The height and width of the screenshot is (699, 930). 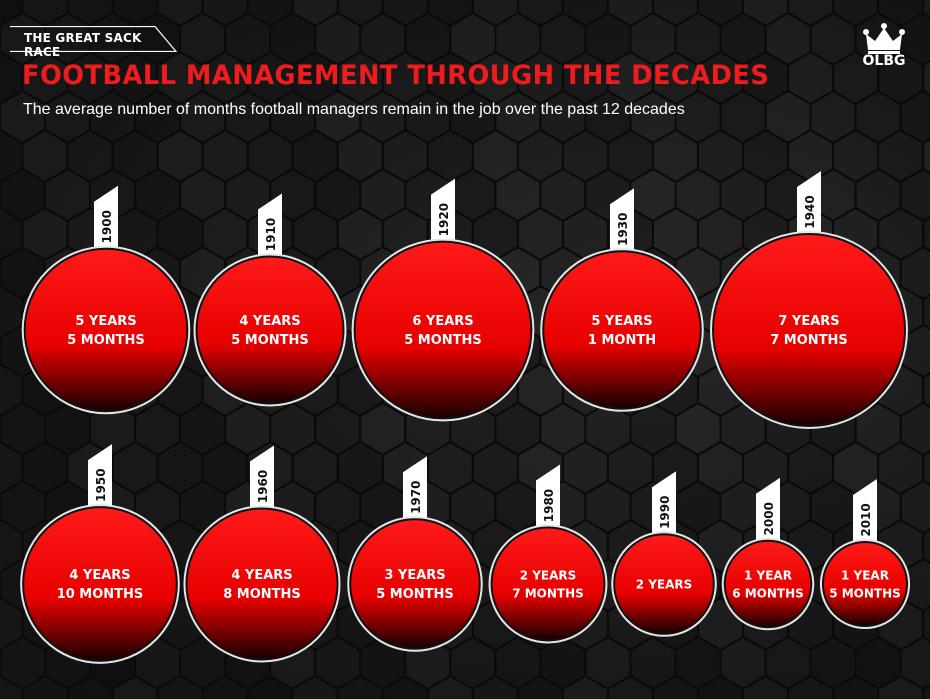 What do you see at coordinates (414, 575) in the screenshot?
I see `bubble-value-label: 3 YEARS` at bounding box center [414, 575].